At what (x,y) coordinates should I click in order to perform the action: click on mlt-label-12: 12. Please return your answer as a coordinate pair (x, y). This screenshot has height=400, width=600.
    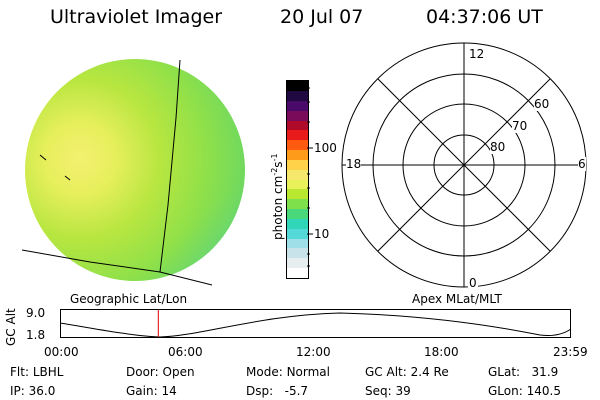
    Looking at the image, I should click on (477, 54).